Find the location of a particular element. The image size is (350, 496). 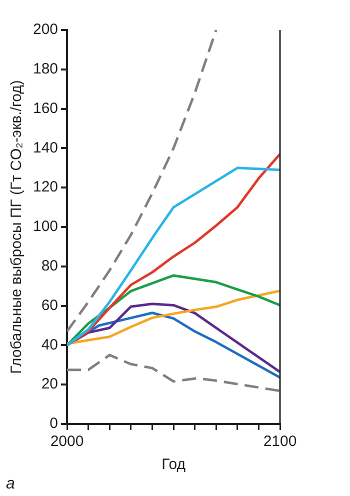

y-tick-label: 40 is located at coordinates (49, 345).